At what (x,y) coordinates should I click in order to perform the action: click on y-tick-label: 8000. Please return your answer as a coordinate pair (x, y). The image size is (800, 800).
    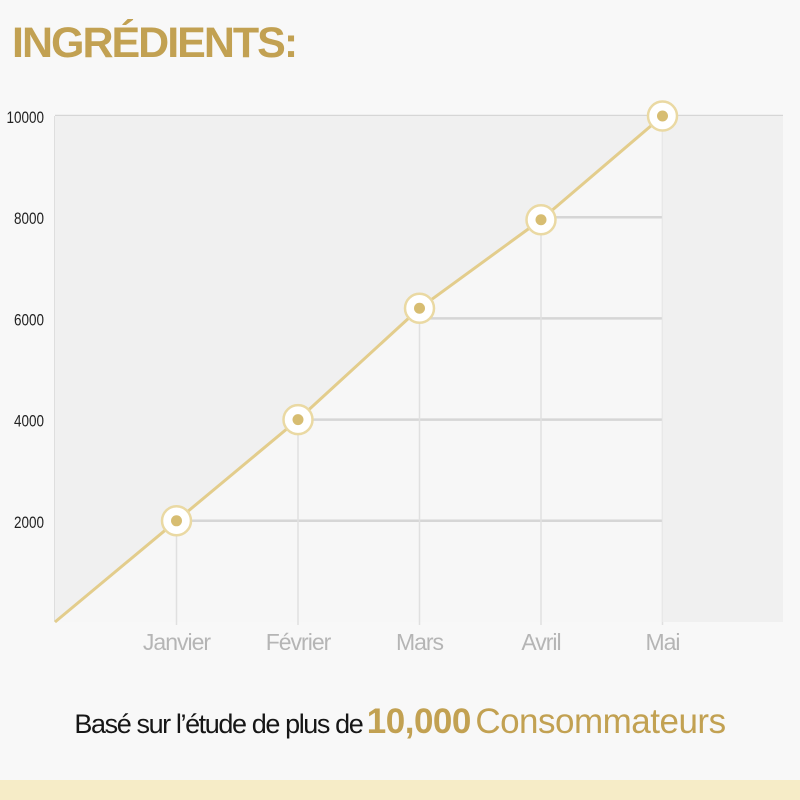
    Looking at the image, I should click on (29, 218).